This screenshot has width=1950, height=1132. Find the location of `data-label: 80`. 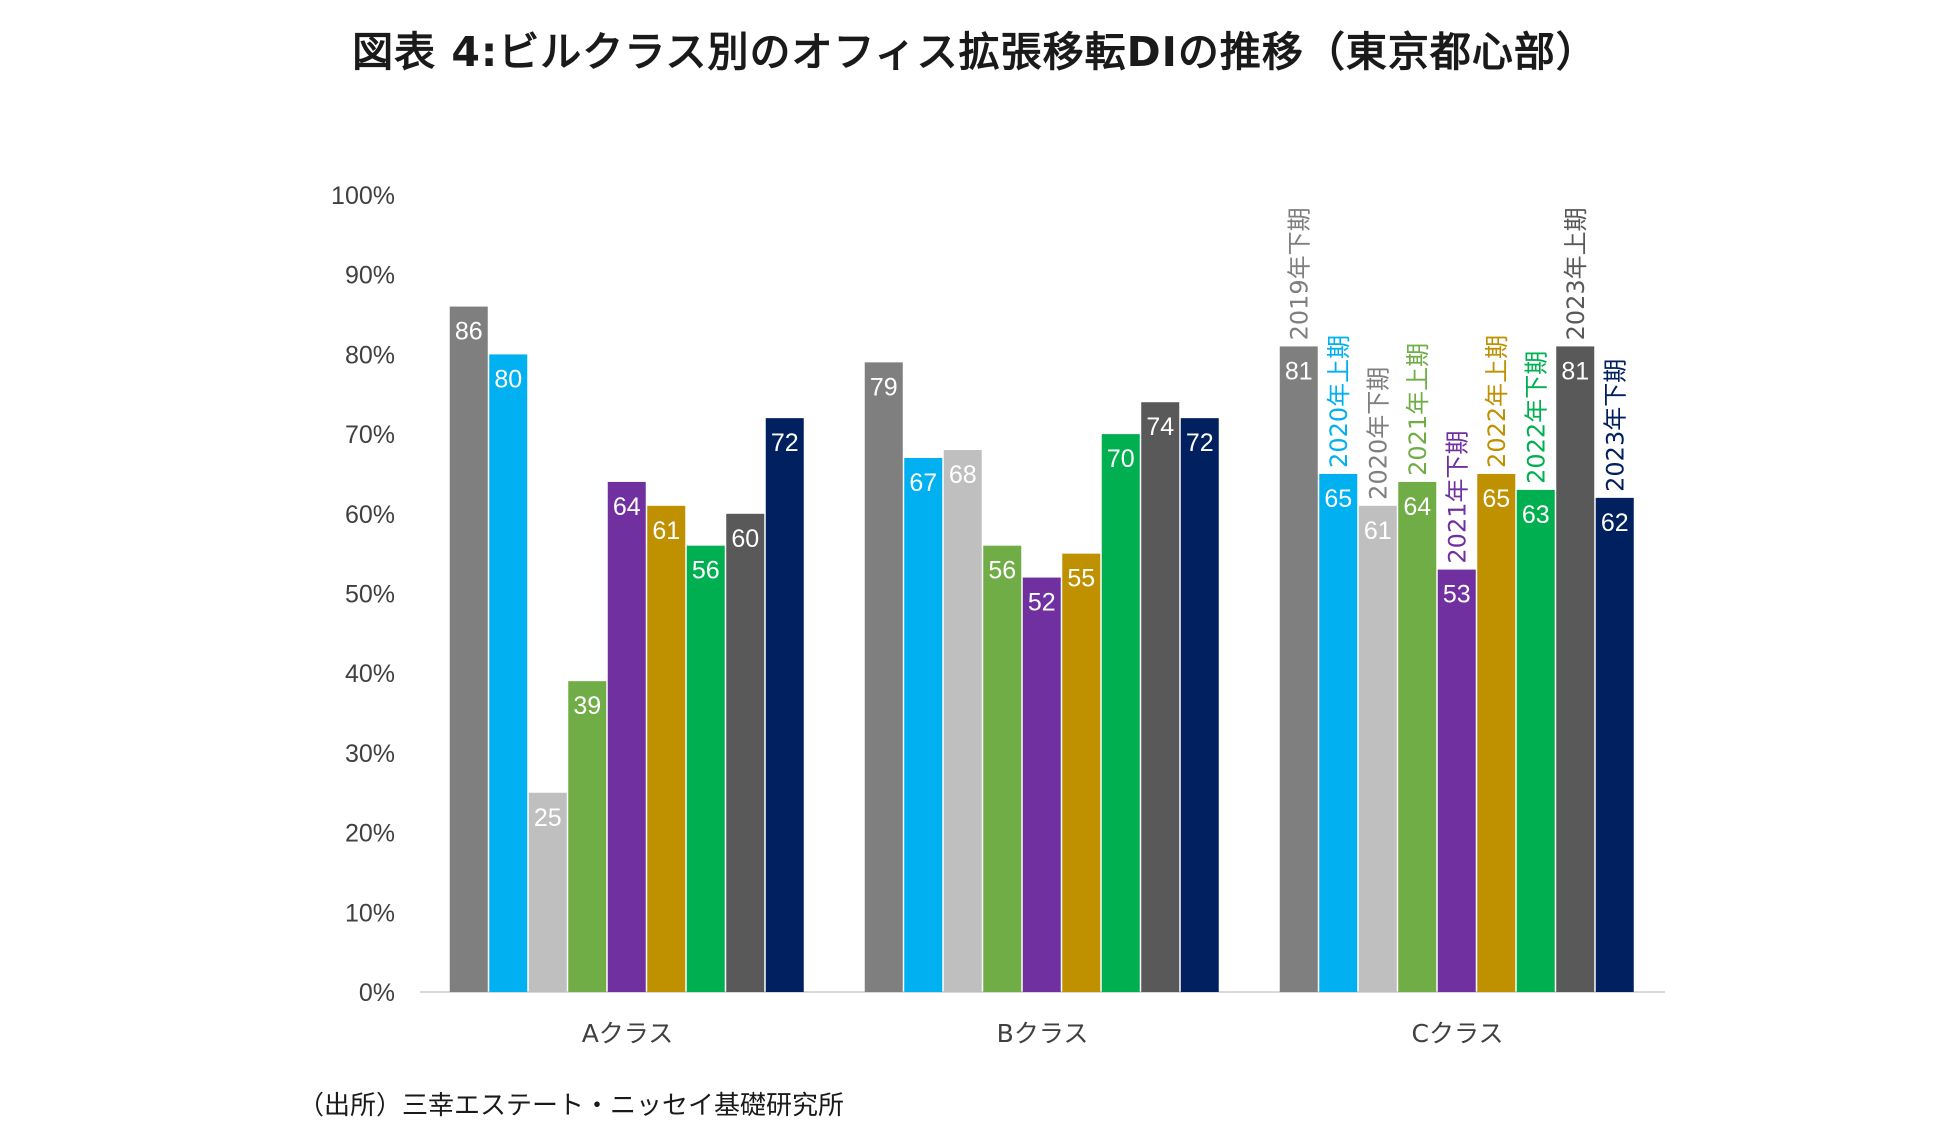

data-label: 80 is located at coordinates (508, 379).